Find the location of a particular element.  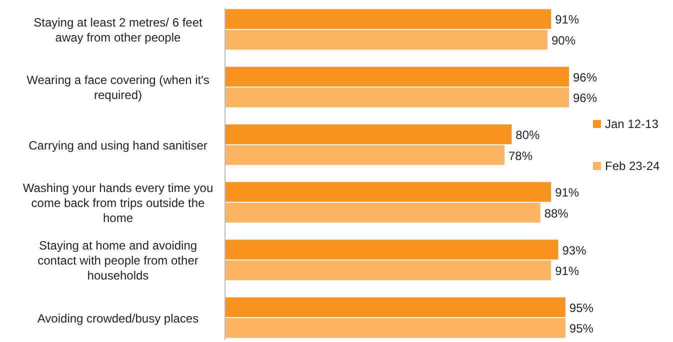

y-tick-label: Carrying and using hand sanitiser is located at coordinates (118, 145).